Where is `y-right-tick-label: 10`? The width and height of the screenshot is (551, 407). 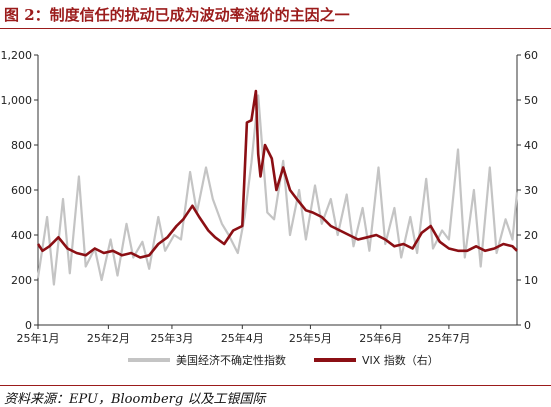 y-right-tick-label: 10 is located at coordinates (531, 280).